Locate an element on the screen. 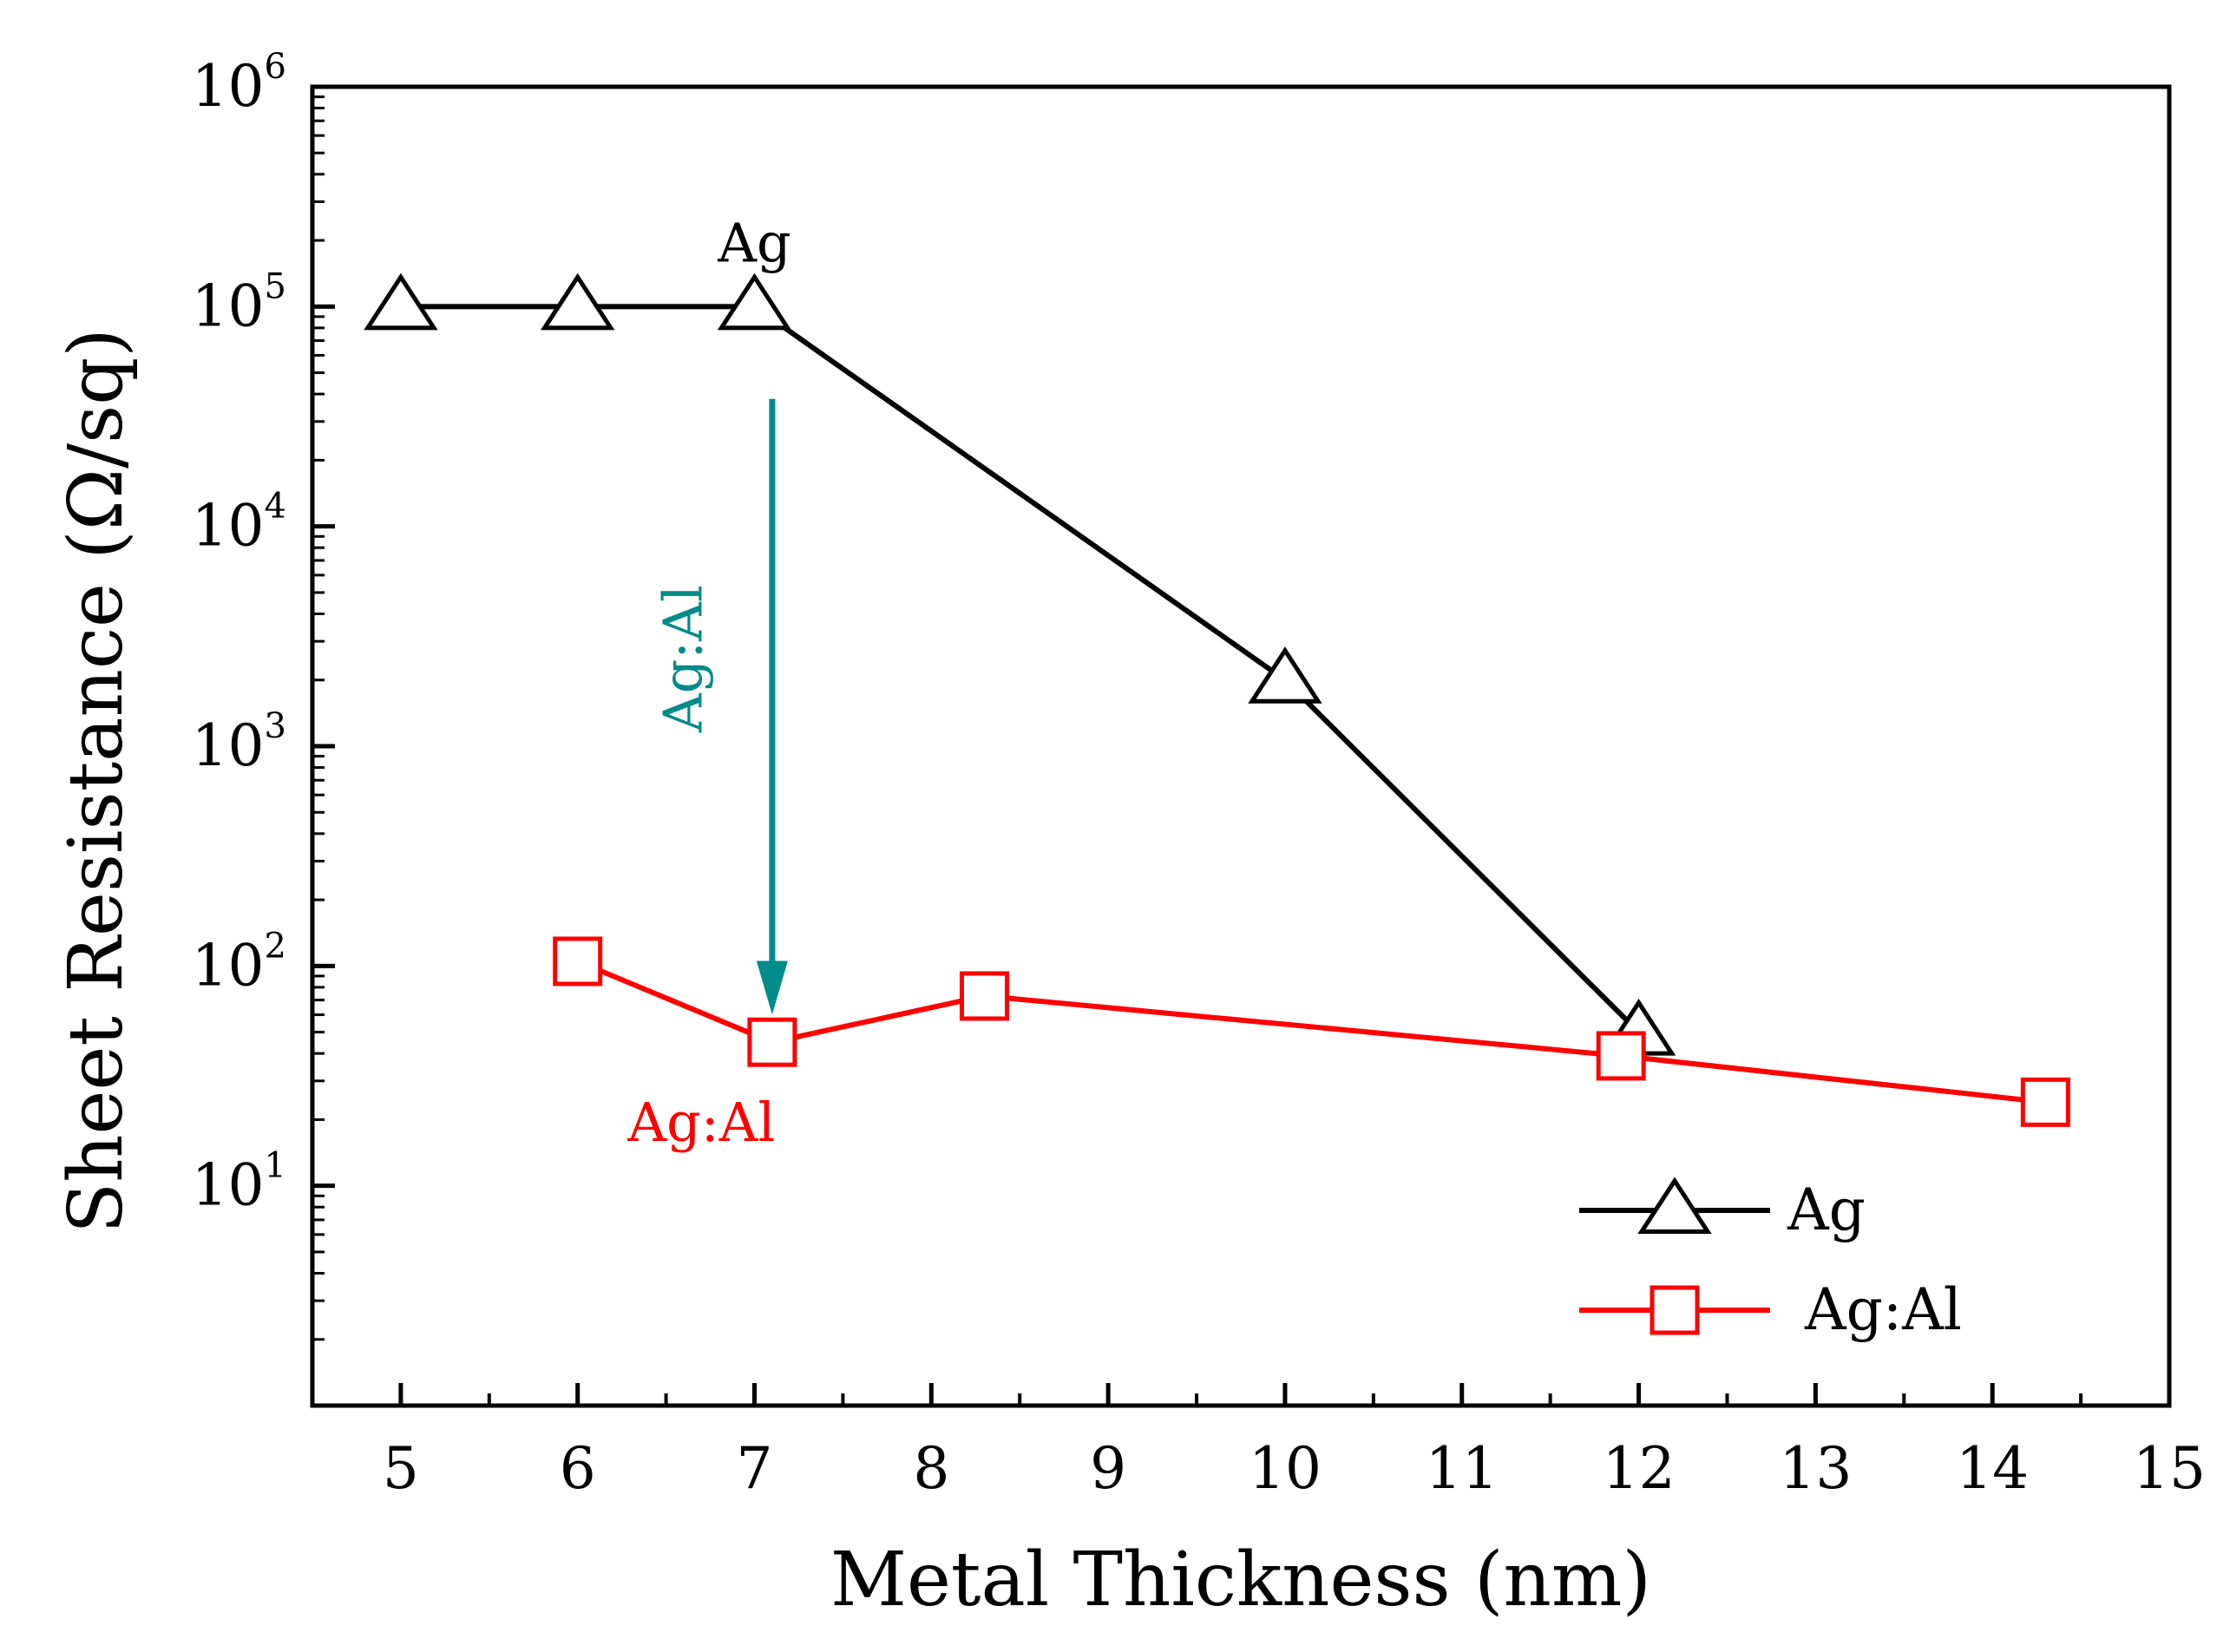 The image size is (2230, 1652). legend: Ag Ag:Al is located at coordinates (1770, 1260).